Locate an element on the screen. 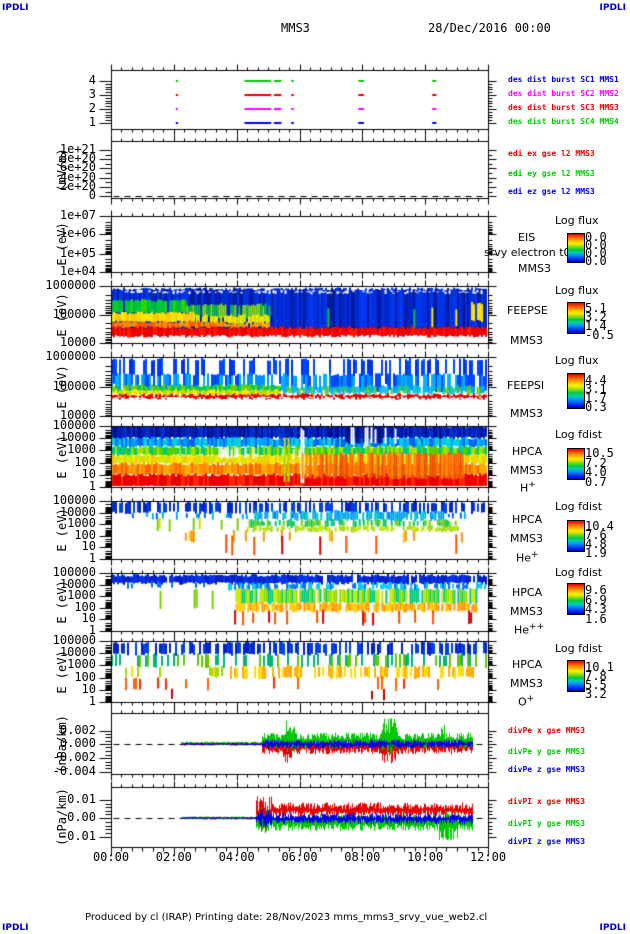 The height and width of the screenshot is (934, 630). legend-label-hpca-hepp-0: HPCA is located at coordinates (527, 592).